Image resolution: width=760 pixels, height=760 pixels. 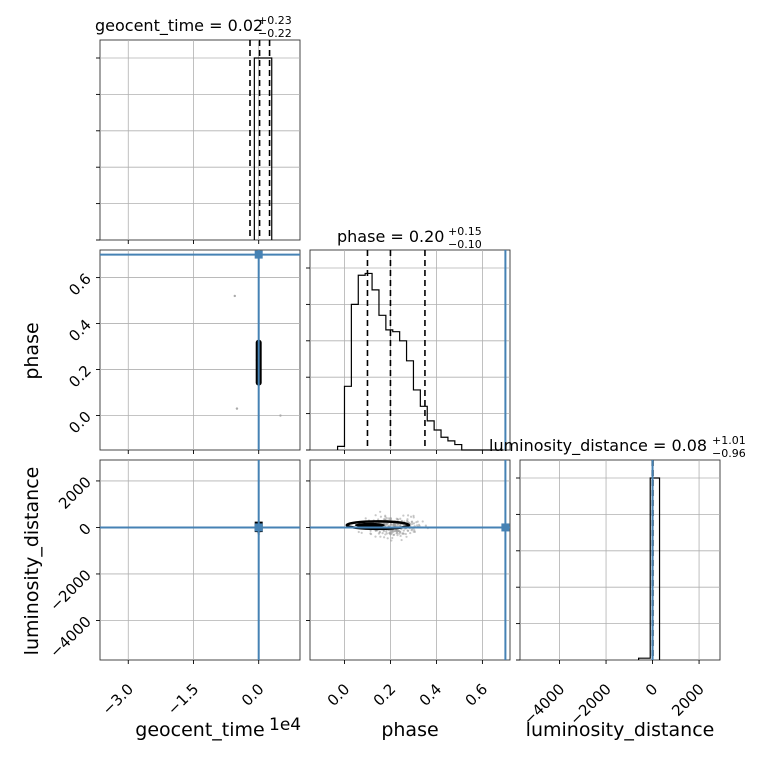 I want to click on ld-phase-xticklabel-2: 0.4, so click(x=431, y=695).